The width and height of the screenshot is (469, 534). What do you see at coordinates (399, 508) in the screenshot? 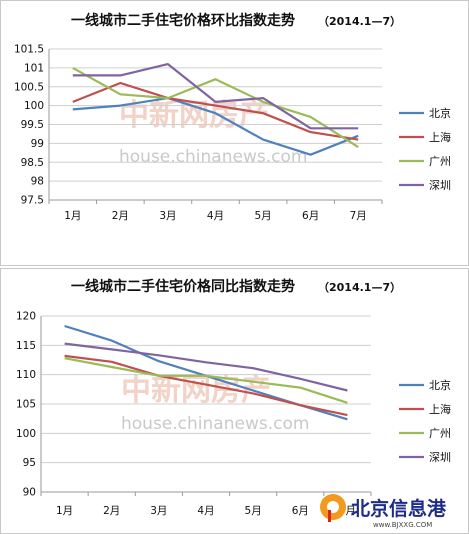
I see `logo-text: 北京信息港` at bounding box center [399, 508].